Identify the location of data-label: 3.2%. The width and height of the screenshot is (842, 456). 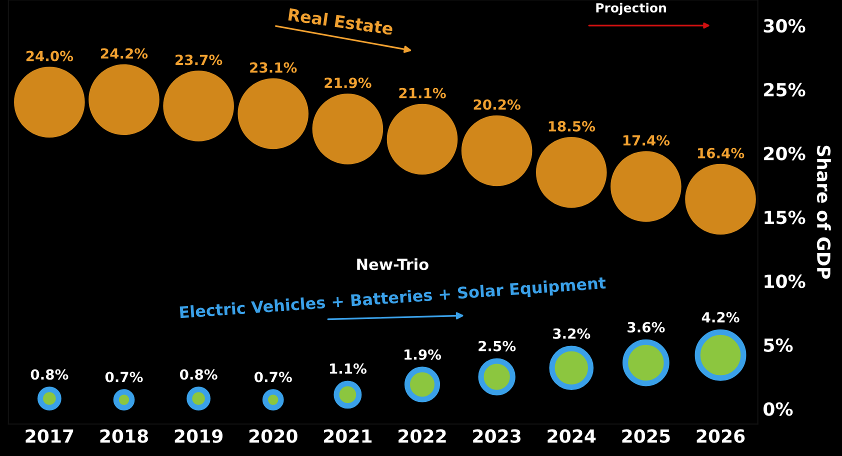
(571, 333).